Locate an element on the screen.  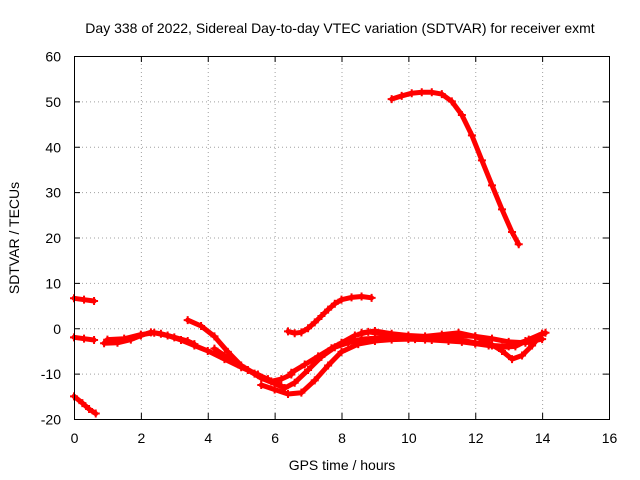
x-axis-tick-labels: 0 2 4 6 8 10 12 14 16 is located at coordinates (344, 438).